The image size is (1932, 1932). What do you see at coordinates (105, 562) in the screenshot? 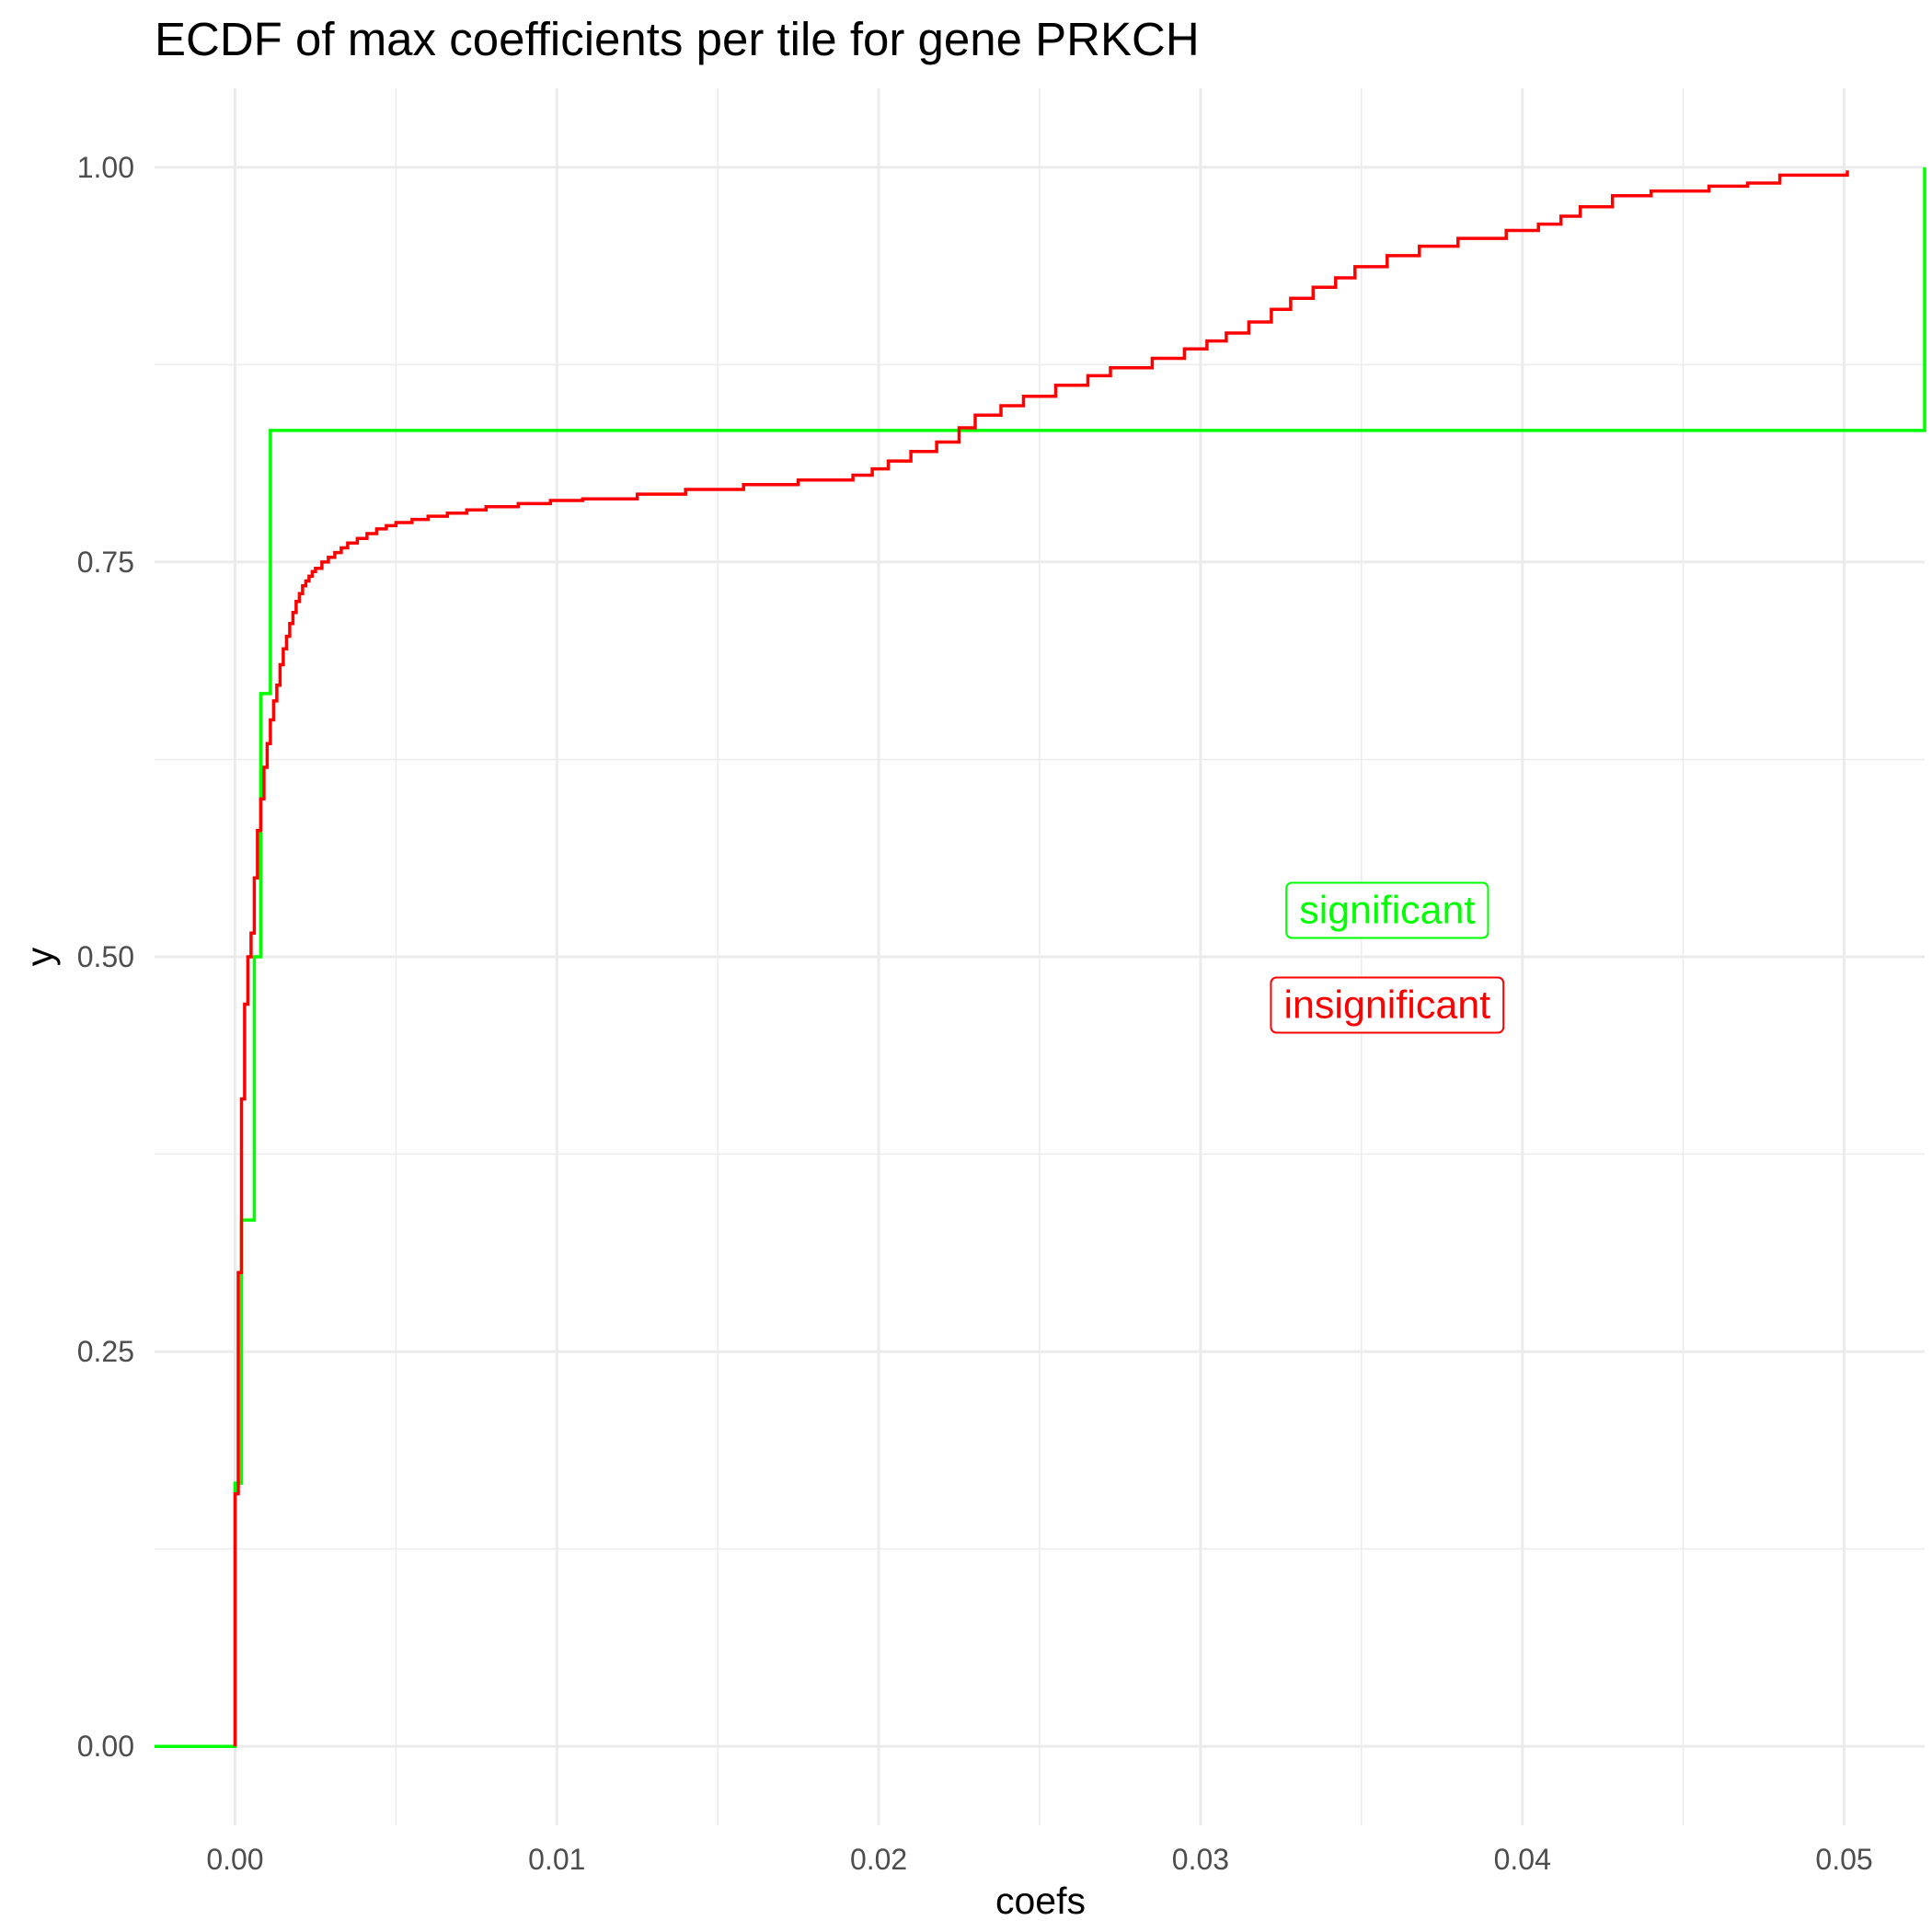
I see `y-tick-label: 0.75` at bounding box center [105, 562].